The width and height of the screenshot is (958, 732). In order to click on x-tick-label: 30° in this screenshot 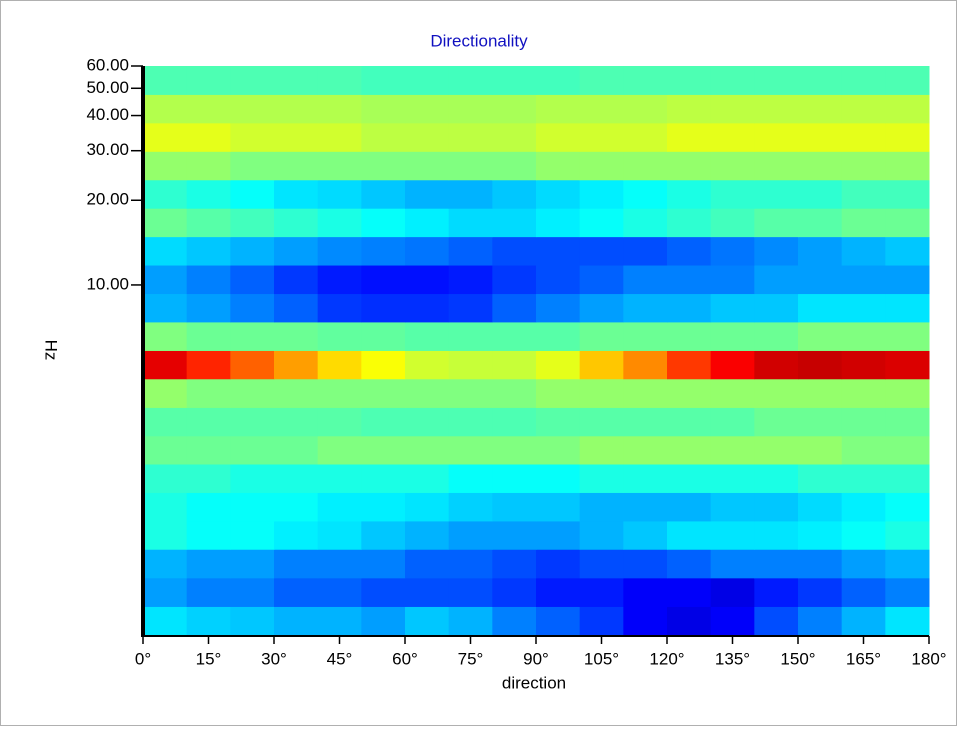, I will do `click(274, 658)`.